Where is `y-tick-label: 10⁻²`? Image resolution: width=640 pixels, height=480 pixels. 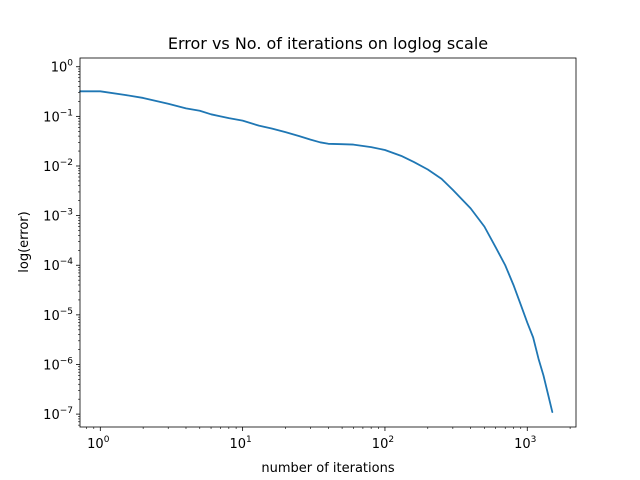 y-tick-label: 10⁻² is located at coordinates (58, 166).